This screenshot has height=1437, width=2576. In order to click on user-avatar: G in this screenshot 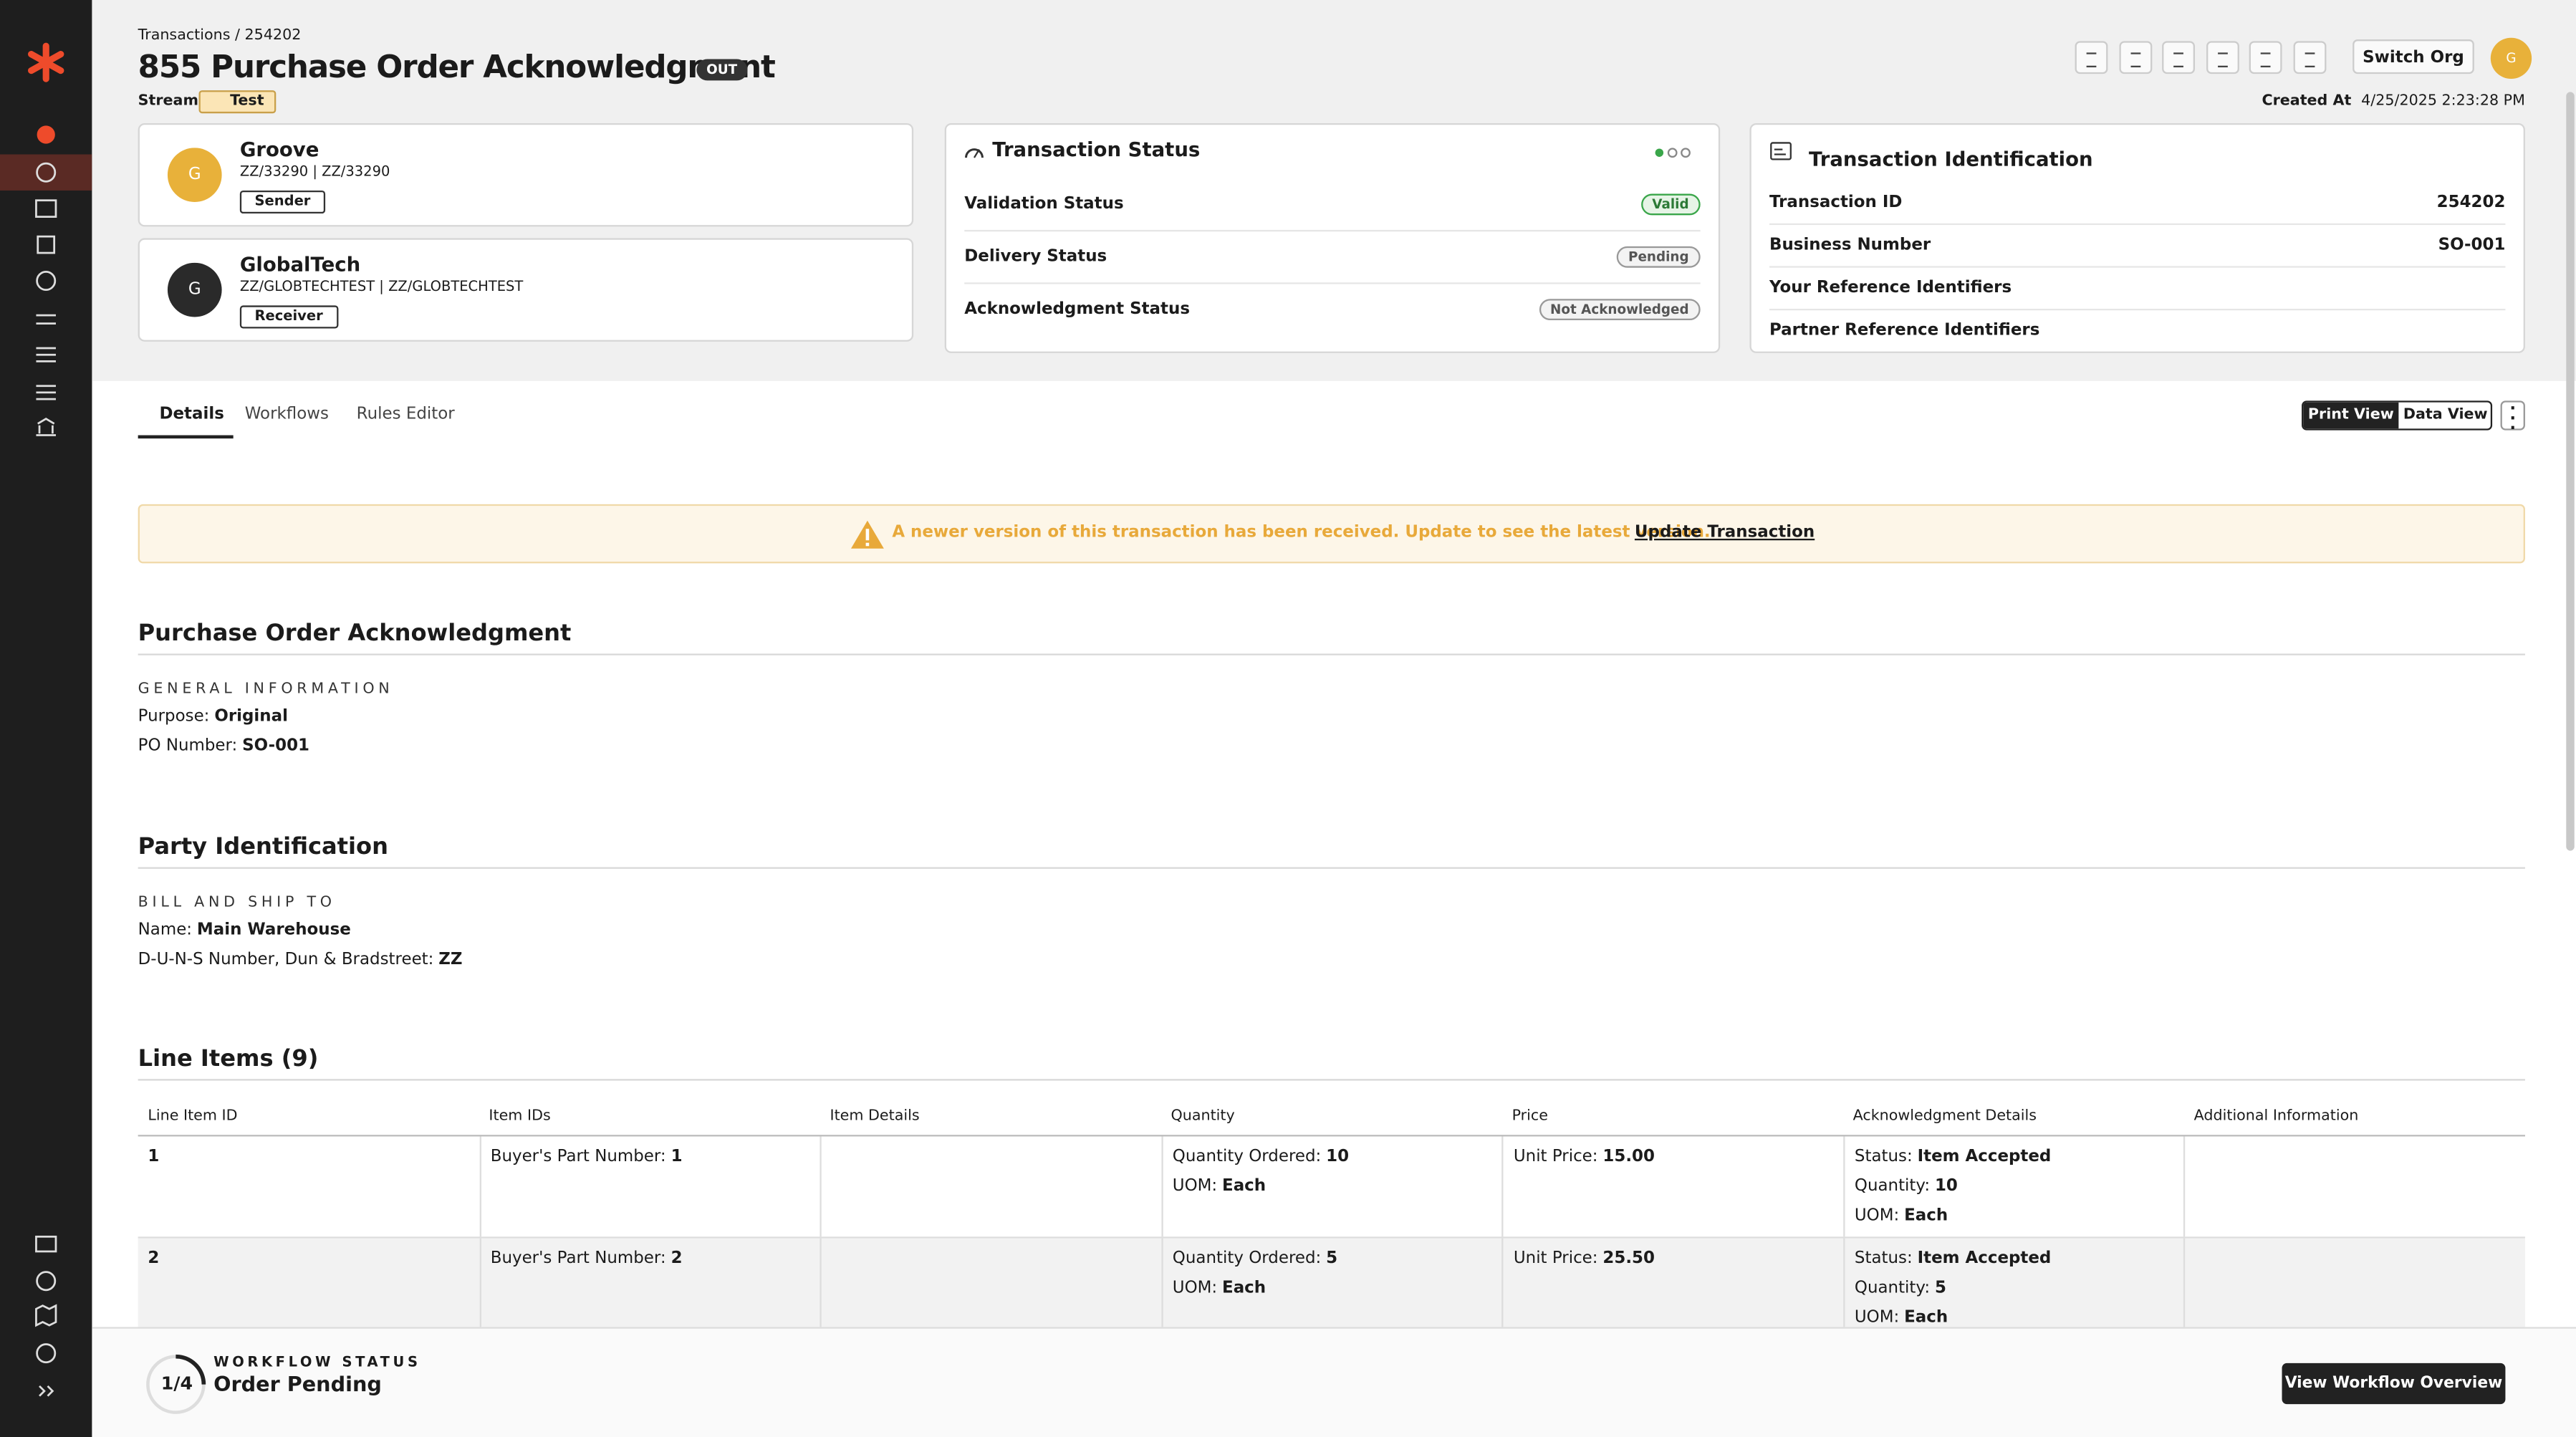, I will do `click(2511, 59)`.